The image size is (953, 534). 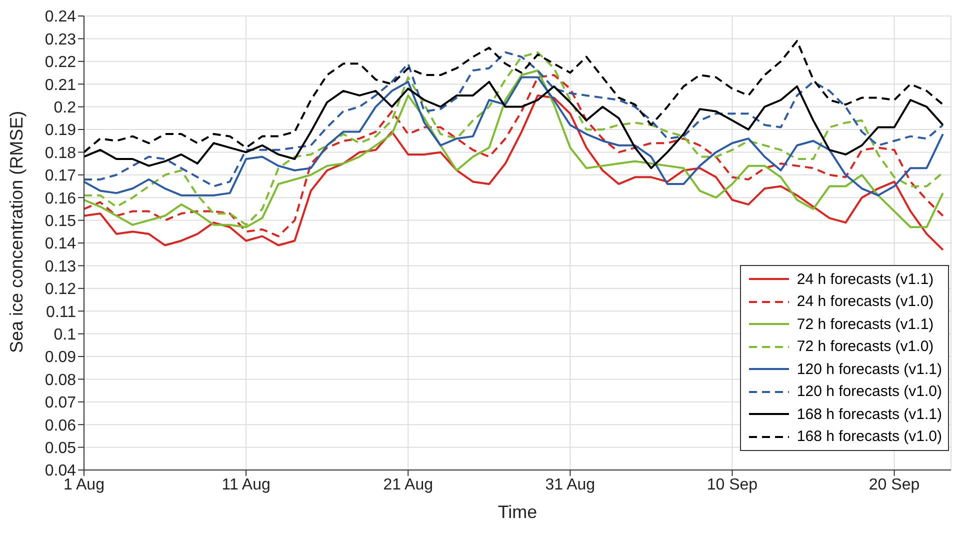 What do you see at coordinates (60, 131) in the screenshot?
I see `y-tick-label: 0.19` at bounding box center [60, 131].